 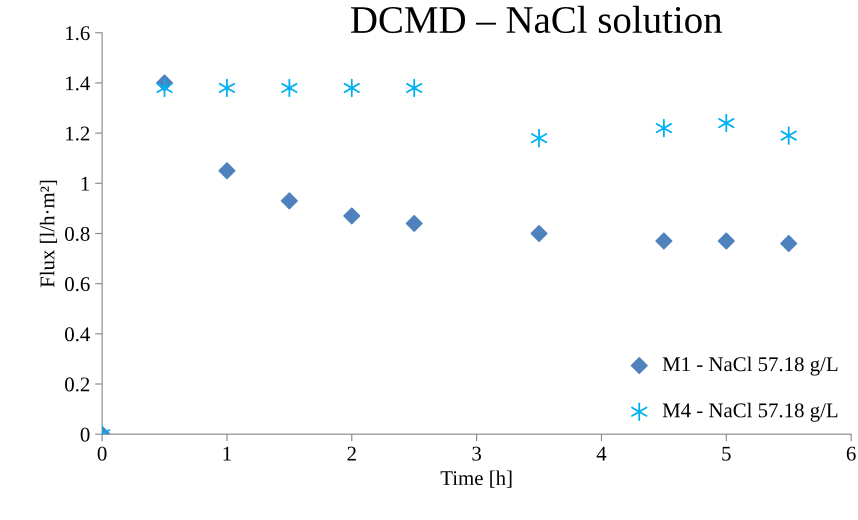 I want to click on legend-label: M1 - NaCl 57.18 g/L, so click(x=750, y=366).